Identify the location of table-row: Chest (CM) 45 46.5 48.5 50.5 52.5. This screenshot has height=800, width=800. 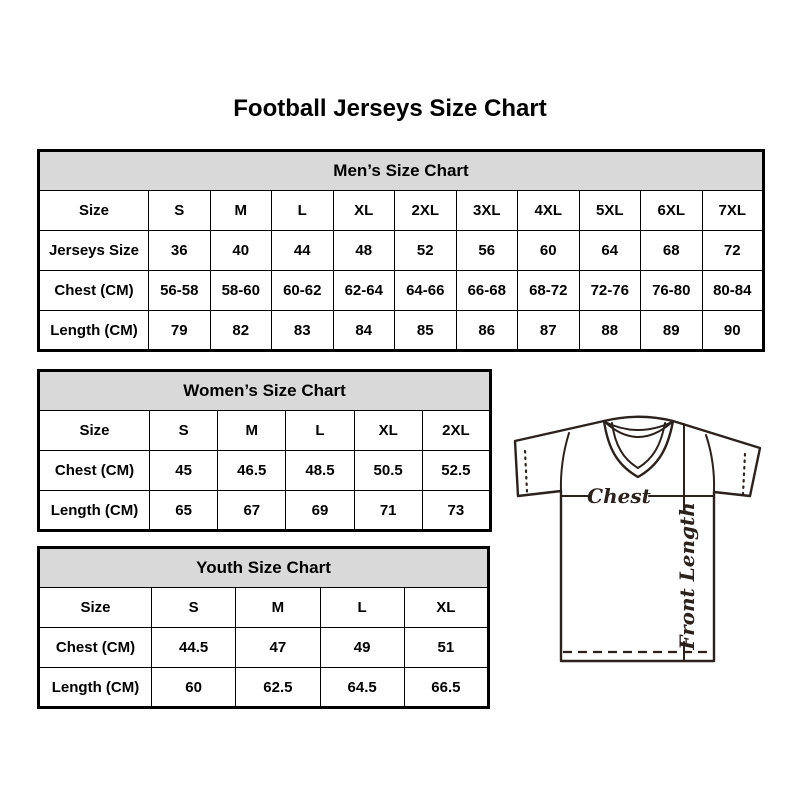
(265, 470).